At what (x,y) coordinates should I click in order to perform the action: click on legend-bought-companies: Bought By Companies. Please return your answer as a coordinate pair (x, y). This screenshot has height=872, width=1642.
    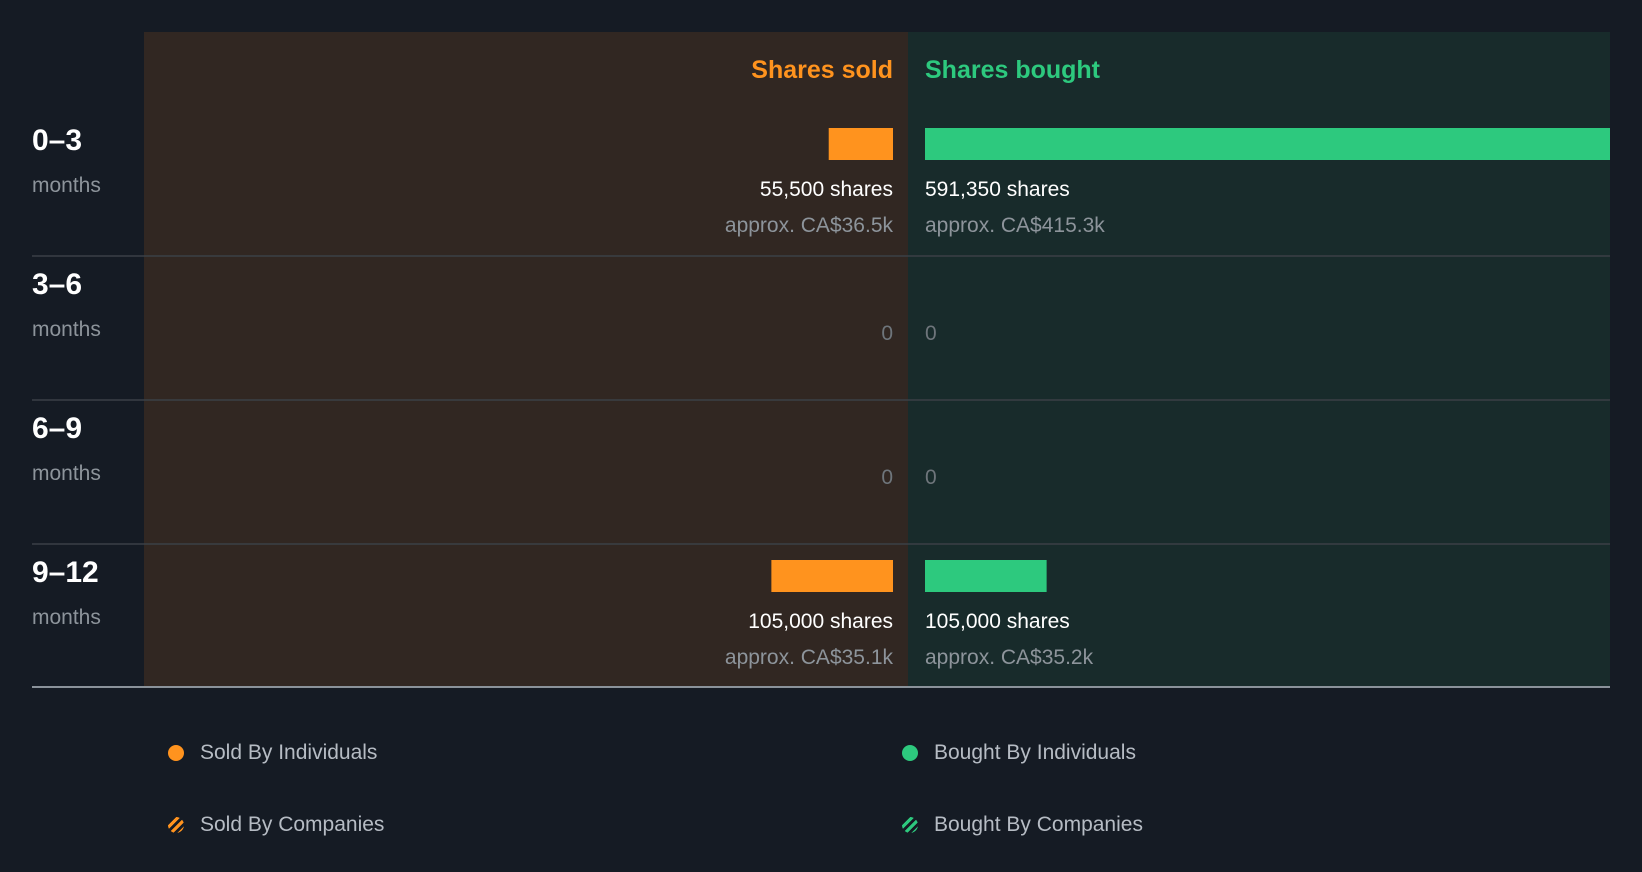
    Looking at the image, I should click on (1022, 825).